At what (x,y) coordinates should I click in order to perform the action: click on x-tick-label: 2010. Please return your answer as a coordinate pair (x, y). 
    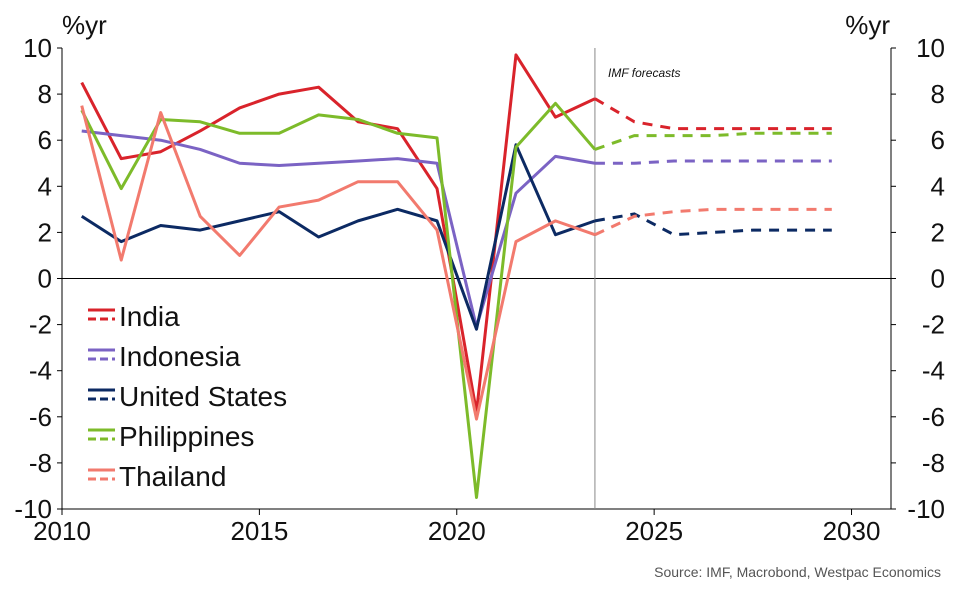
    Looking at the image, I should click on (62, 531).